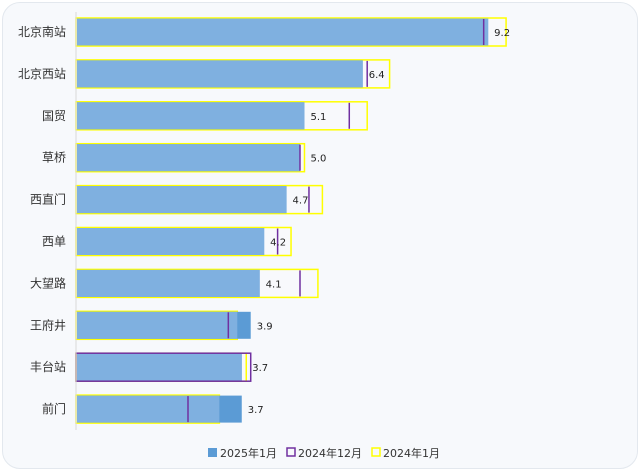 The height and width of the screenshot is (471, 640). What do you see at coordinates (377, 75) in the screenshot?
I see `data-label-1: 6.4` at bounding box center [377, 75].